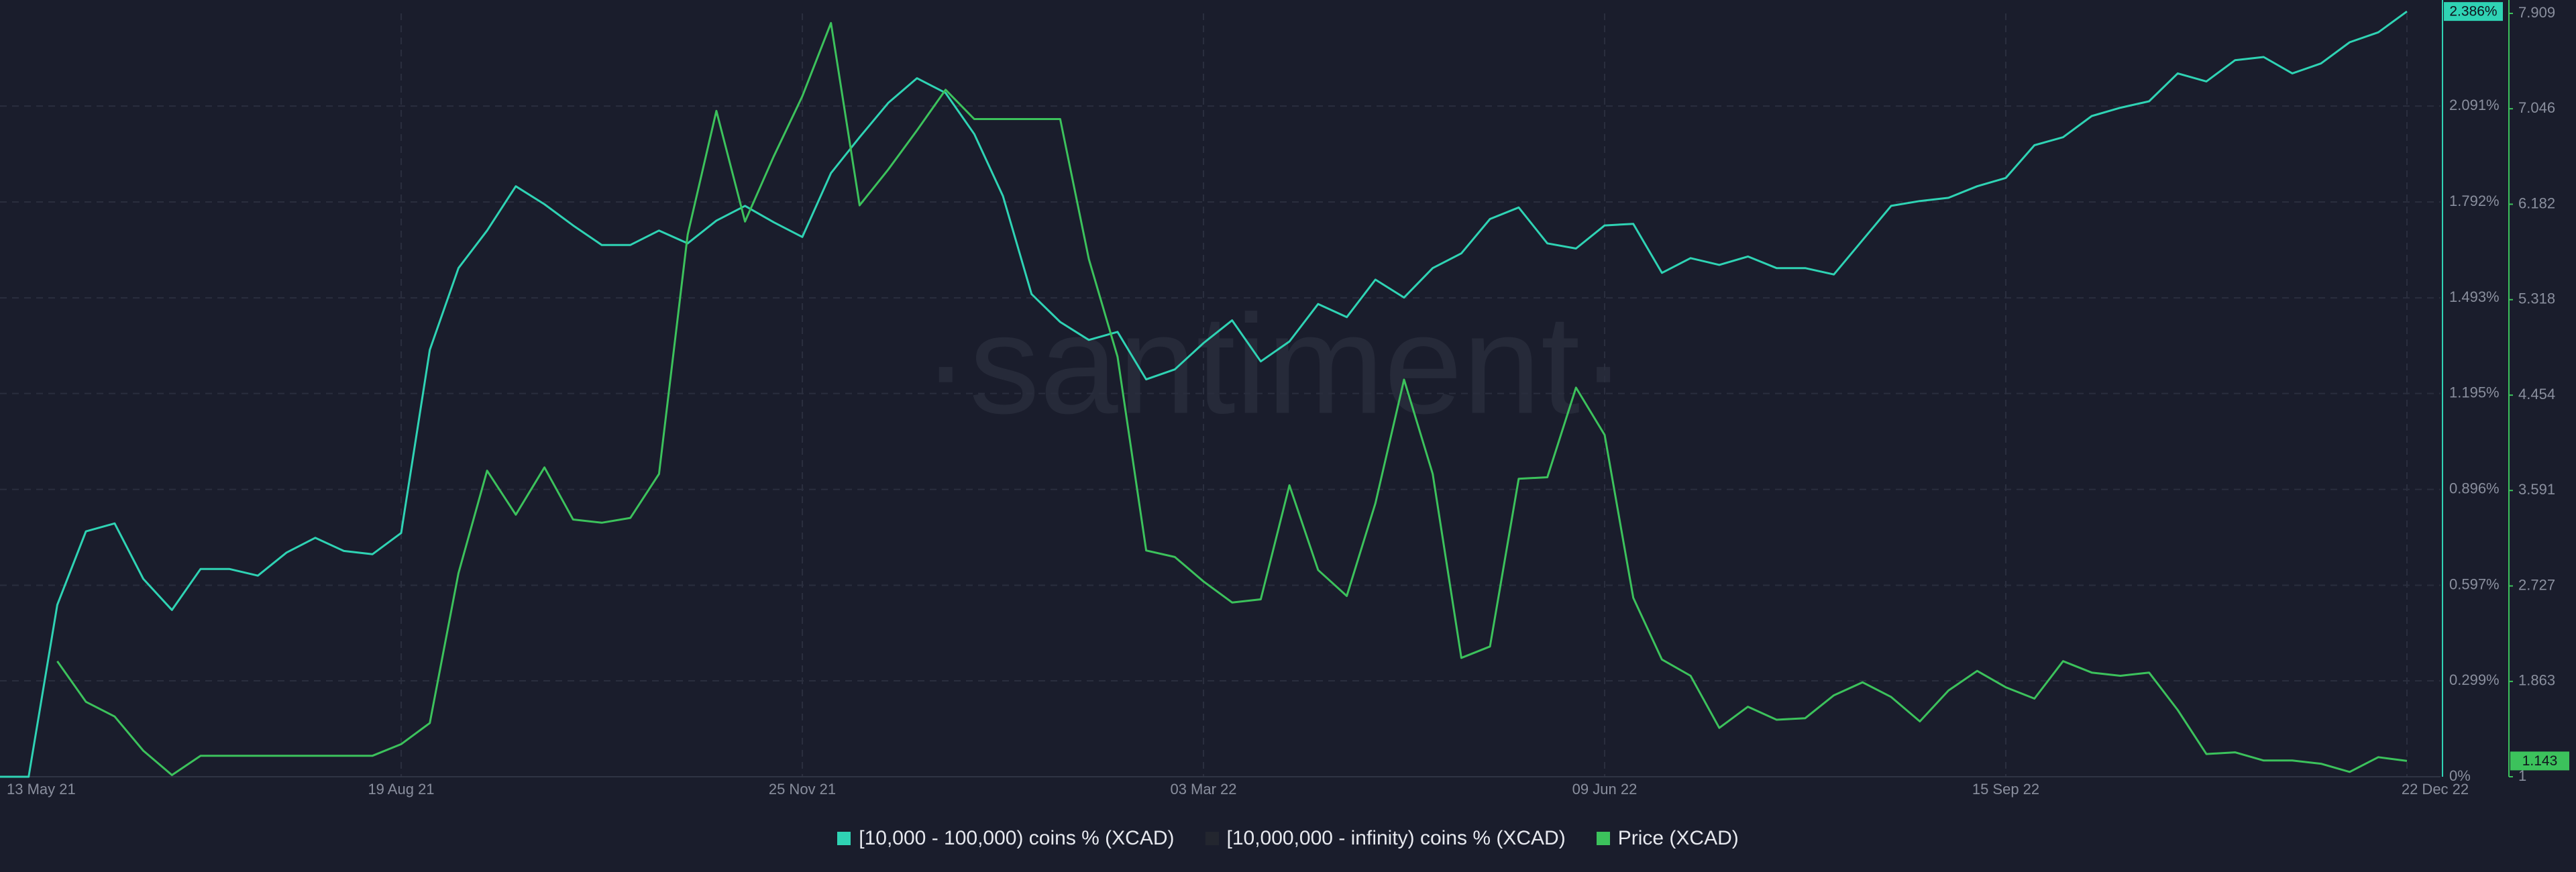 The height and width of the screenshot is (872, 2576). I want to click on legend-item: [10,000 - 100,000) coins % (XCAD), so click(1006, 839).